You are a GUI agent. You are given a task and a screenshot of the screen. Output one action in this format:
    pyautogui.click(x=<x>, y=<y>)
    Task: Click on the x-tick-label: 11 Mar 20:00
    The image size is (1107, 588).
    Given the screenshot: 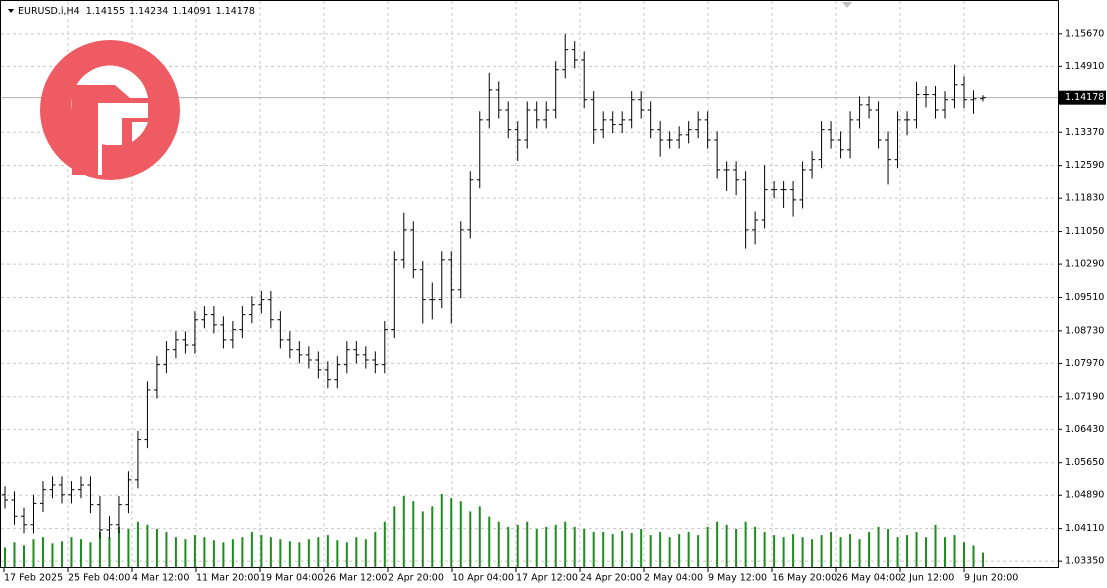 What is the action you would take?
    pyautogui.click(x=227, y=578)
    